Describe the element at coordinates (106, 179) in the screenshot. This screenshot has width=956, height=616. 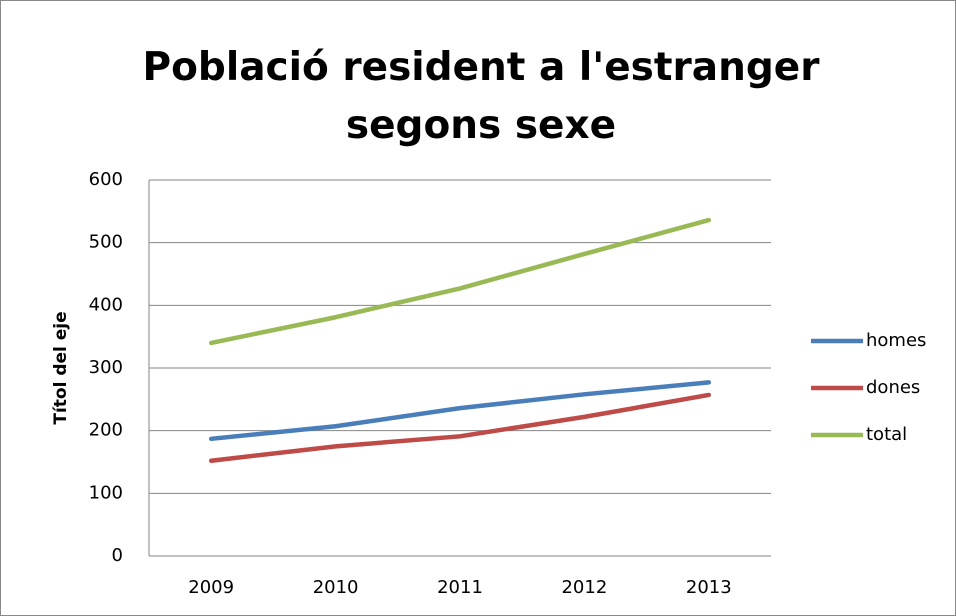
I see `y-tick-label: 600` at that location.